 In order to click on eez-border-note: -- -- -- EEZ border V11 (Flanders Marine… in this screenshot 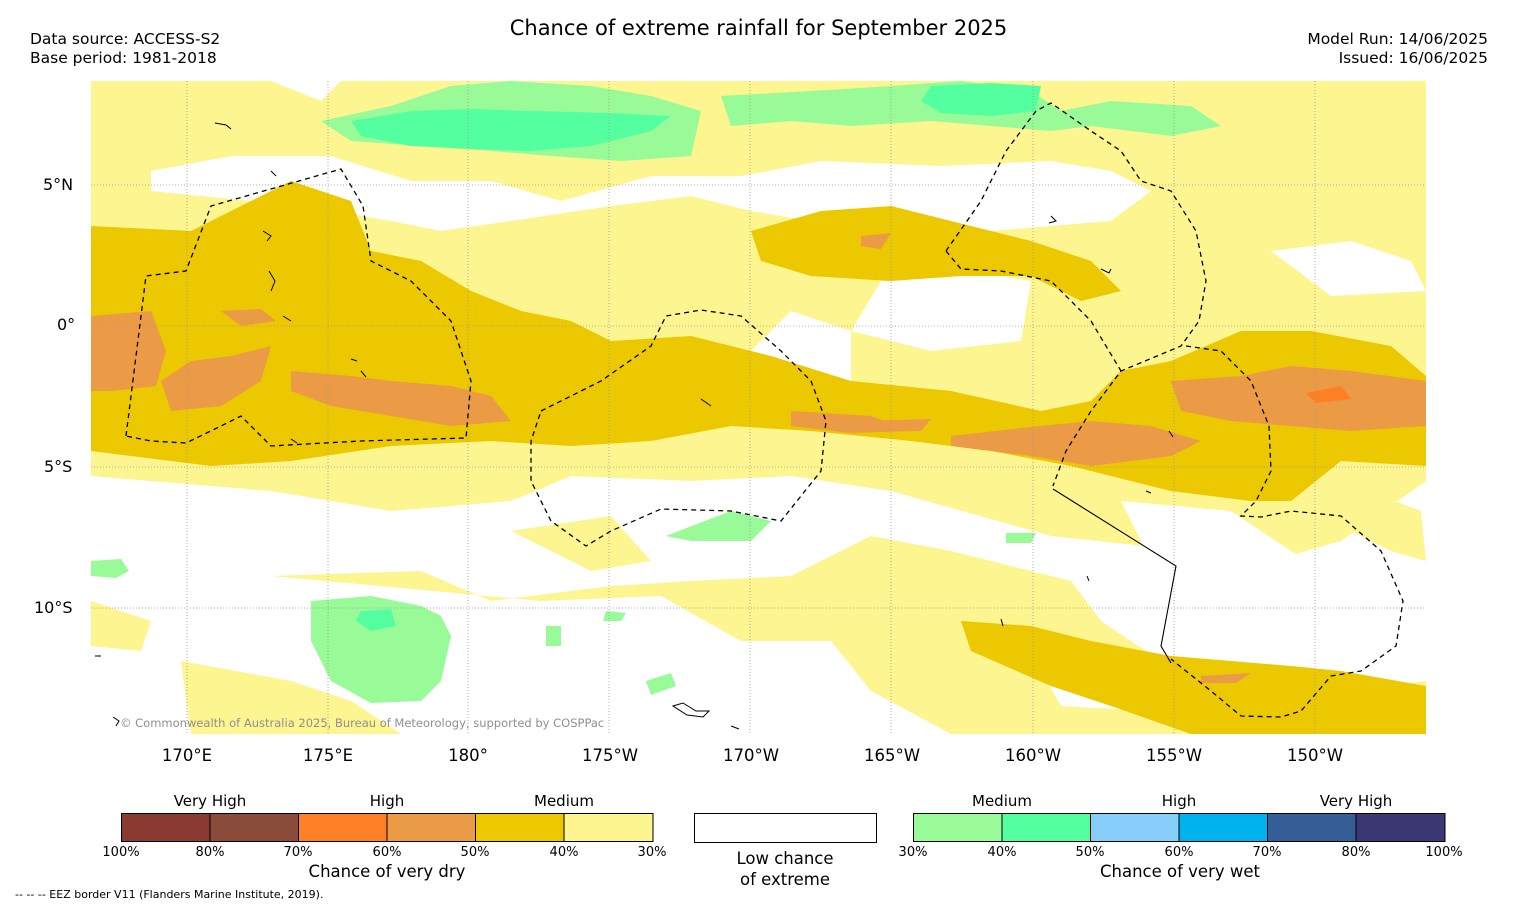, I will do `click(169, 894)`.